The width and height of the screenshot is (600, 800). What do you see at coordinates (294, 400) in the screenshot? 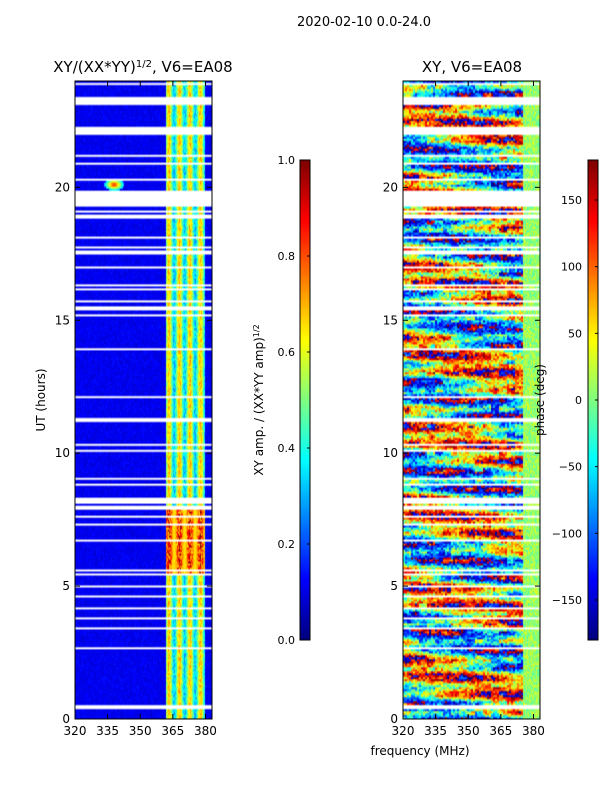
I see `colorbar1-axis: 0.0 0.2 0.4 0.6 0.8 1.0` at bounding box center [294, 400].